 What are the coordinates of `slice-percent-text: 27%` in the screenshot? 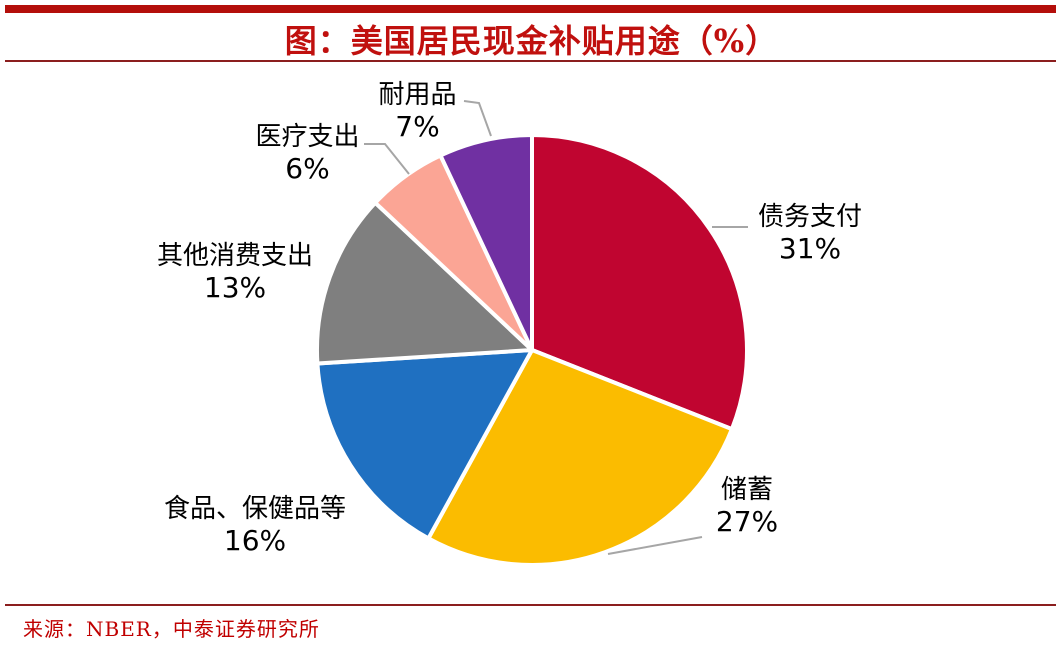 It's located at (747, 521).